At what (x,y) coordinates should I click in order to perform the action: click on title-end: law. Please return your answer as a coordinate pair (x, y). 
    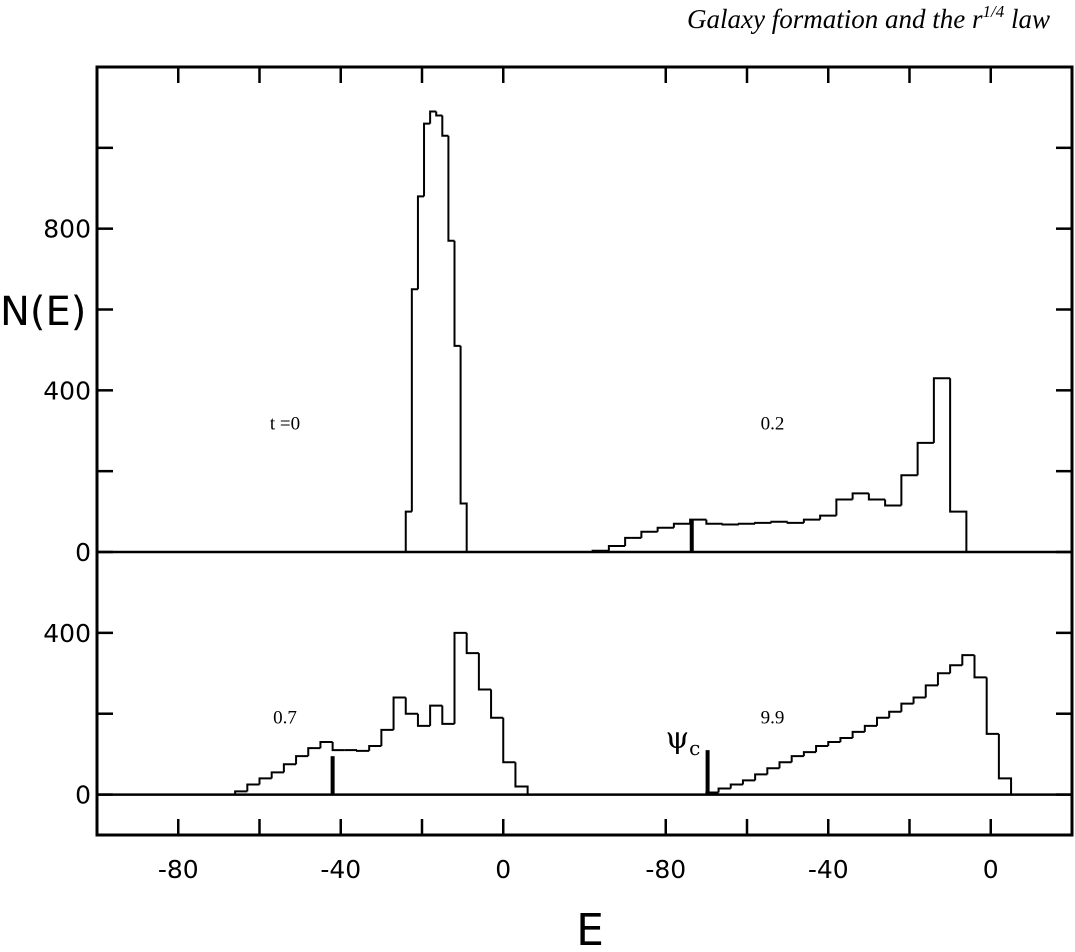
    Looking at the image, I should click on (1027, 19).